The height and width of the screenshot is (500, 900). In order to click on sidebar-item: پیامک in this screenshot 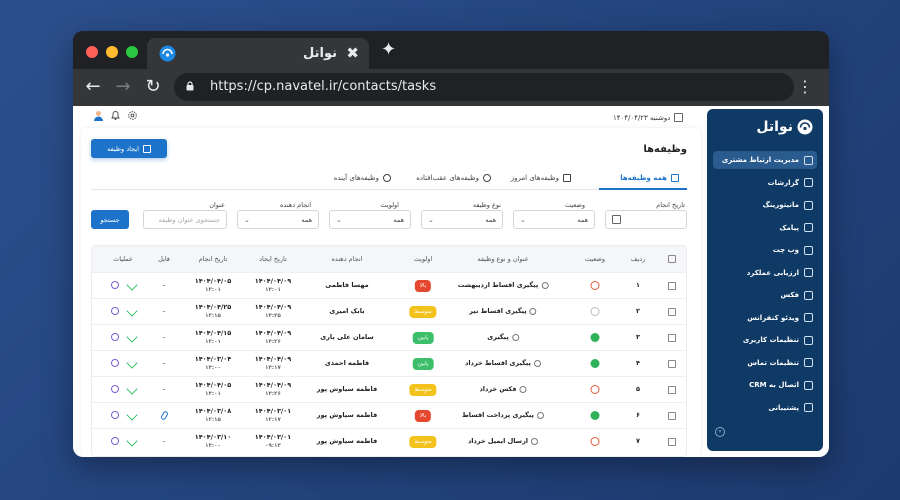, I will do `click(765, 228)`.